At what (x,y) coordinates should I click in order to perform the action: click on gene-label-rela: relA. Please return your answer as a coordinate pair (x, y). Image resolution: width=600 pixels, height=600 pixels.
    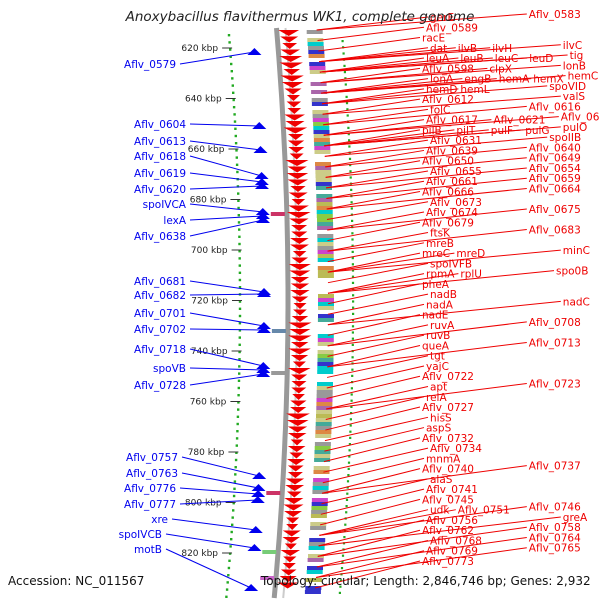
    Looking at the image, I should click on (436, 398).